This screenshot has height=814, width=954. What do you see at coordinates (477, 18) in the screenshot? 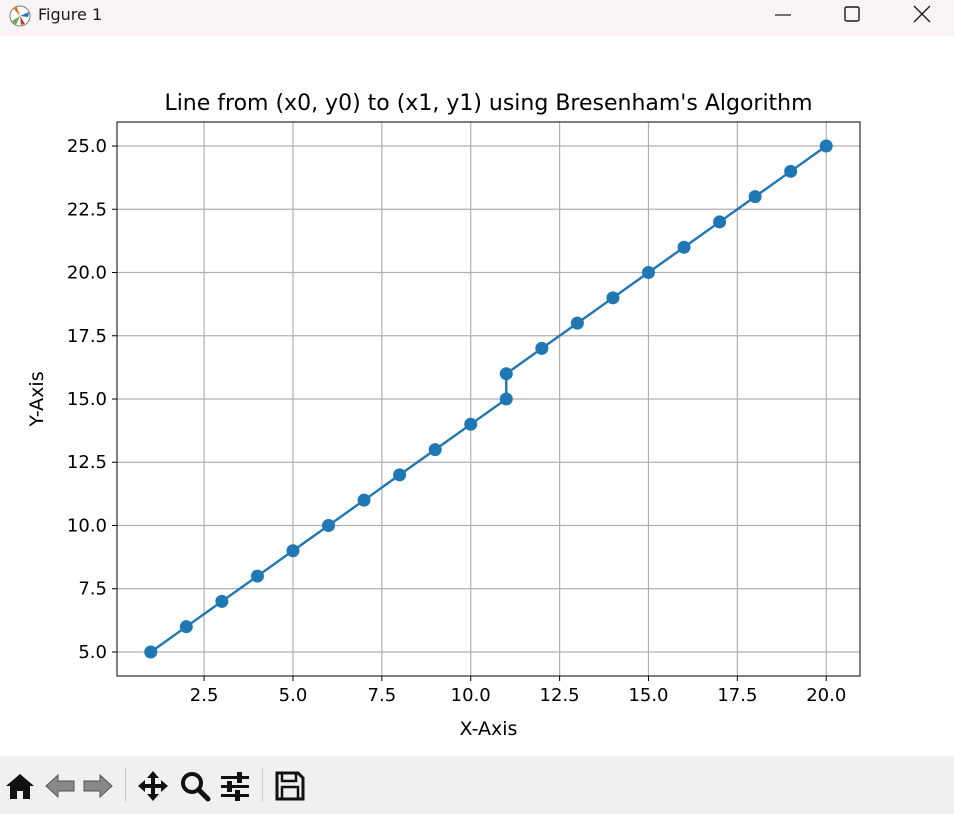
I see `title-bar: Figure 1` at bounding box center [477, 18].